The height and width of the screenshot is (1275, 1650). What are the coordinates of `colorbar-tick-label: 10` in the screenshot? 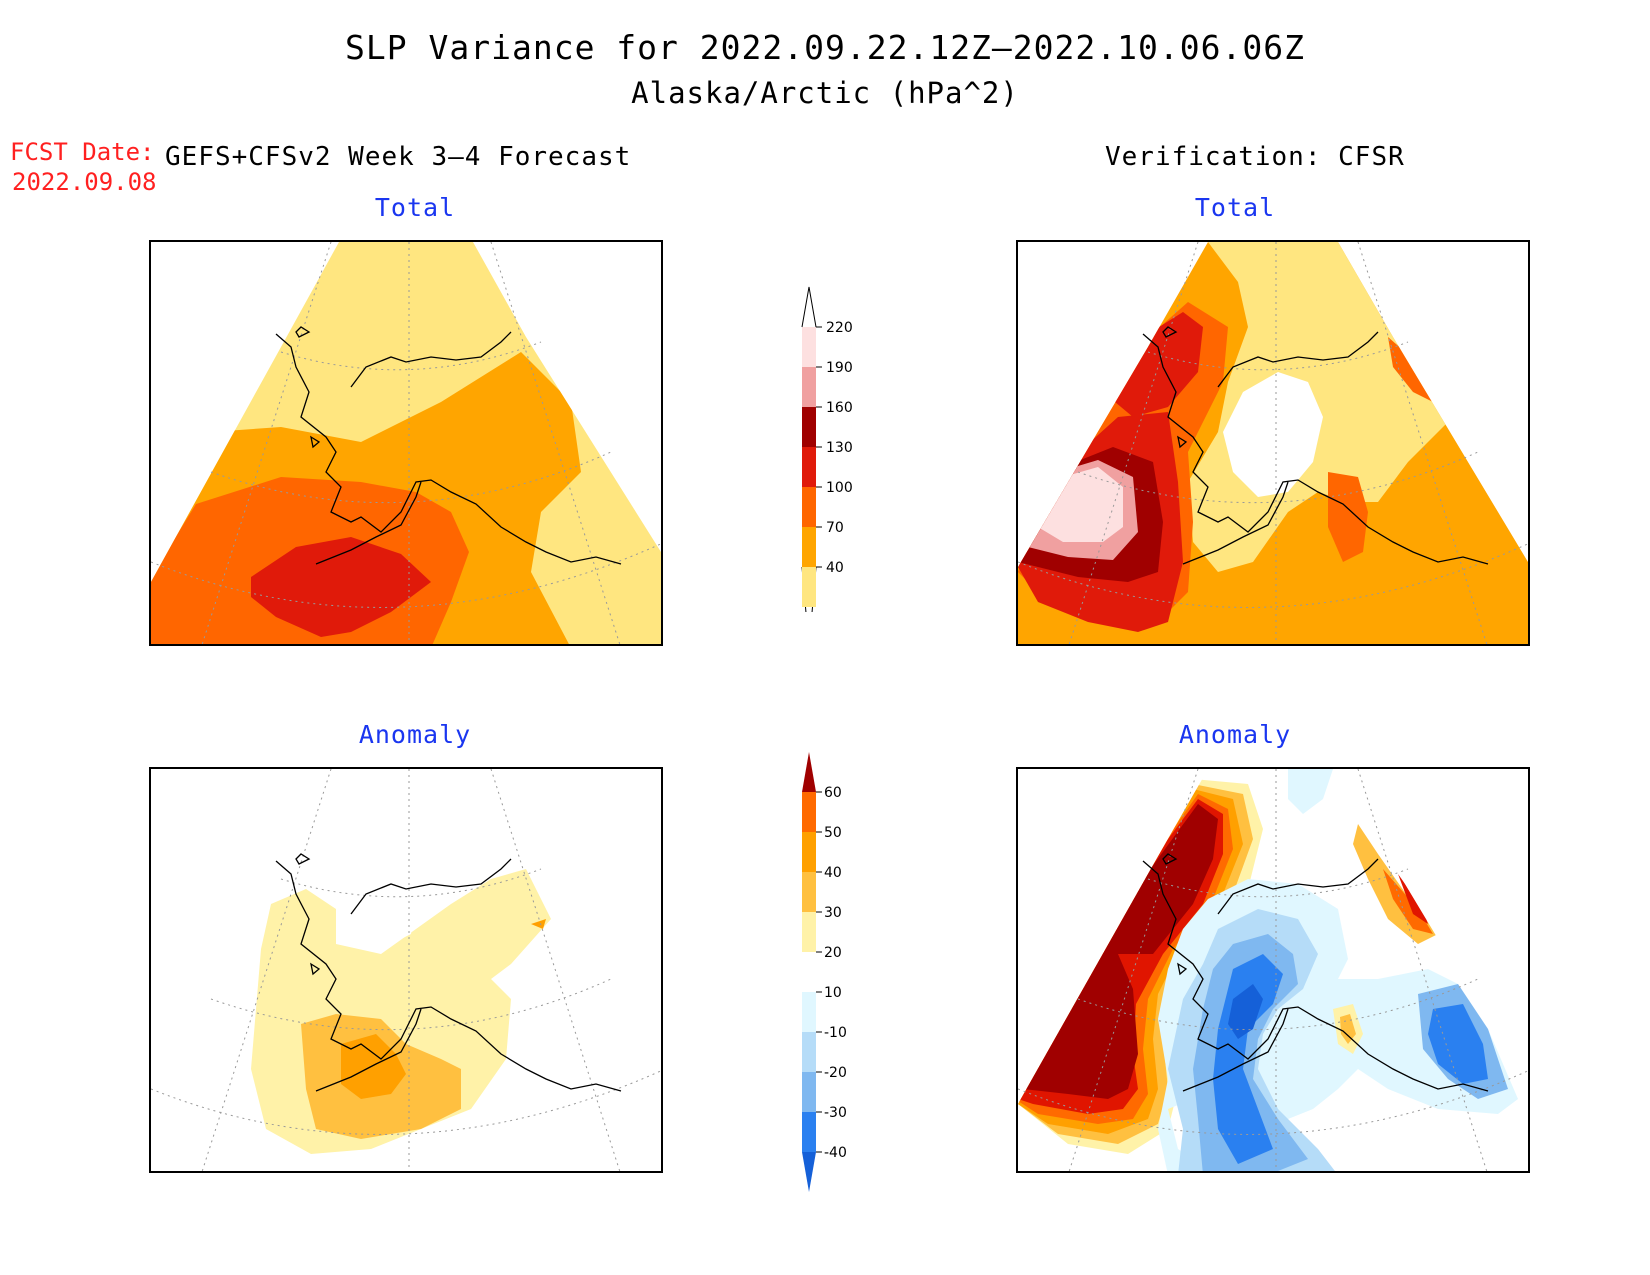 It's located at (833, 993).